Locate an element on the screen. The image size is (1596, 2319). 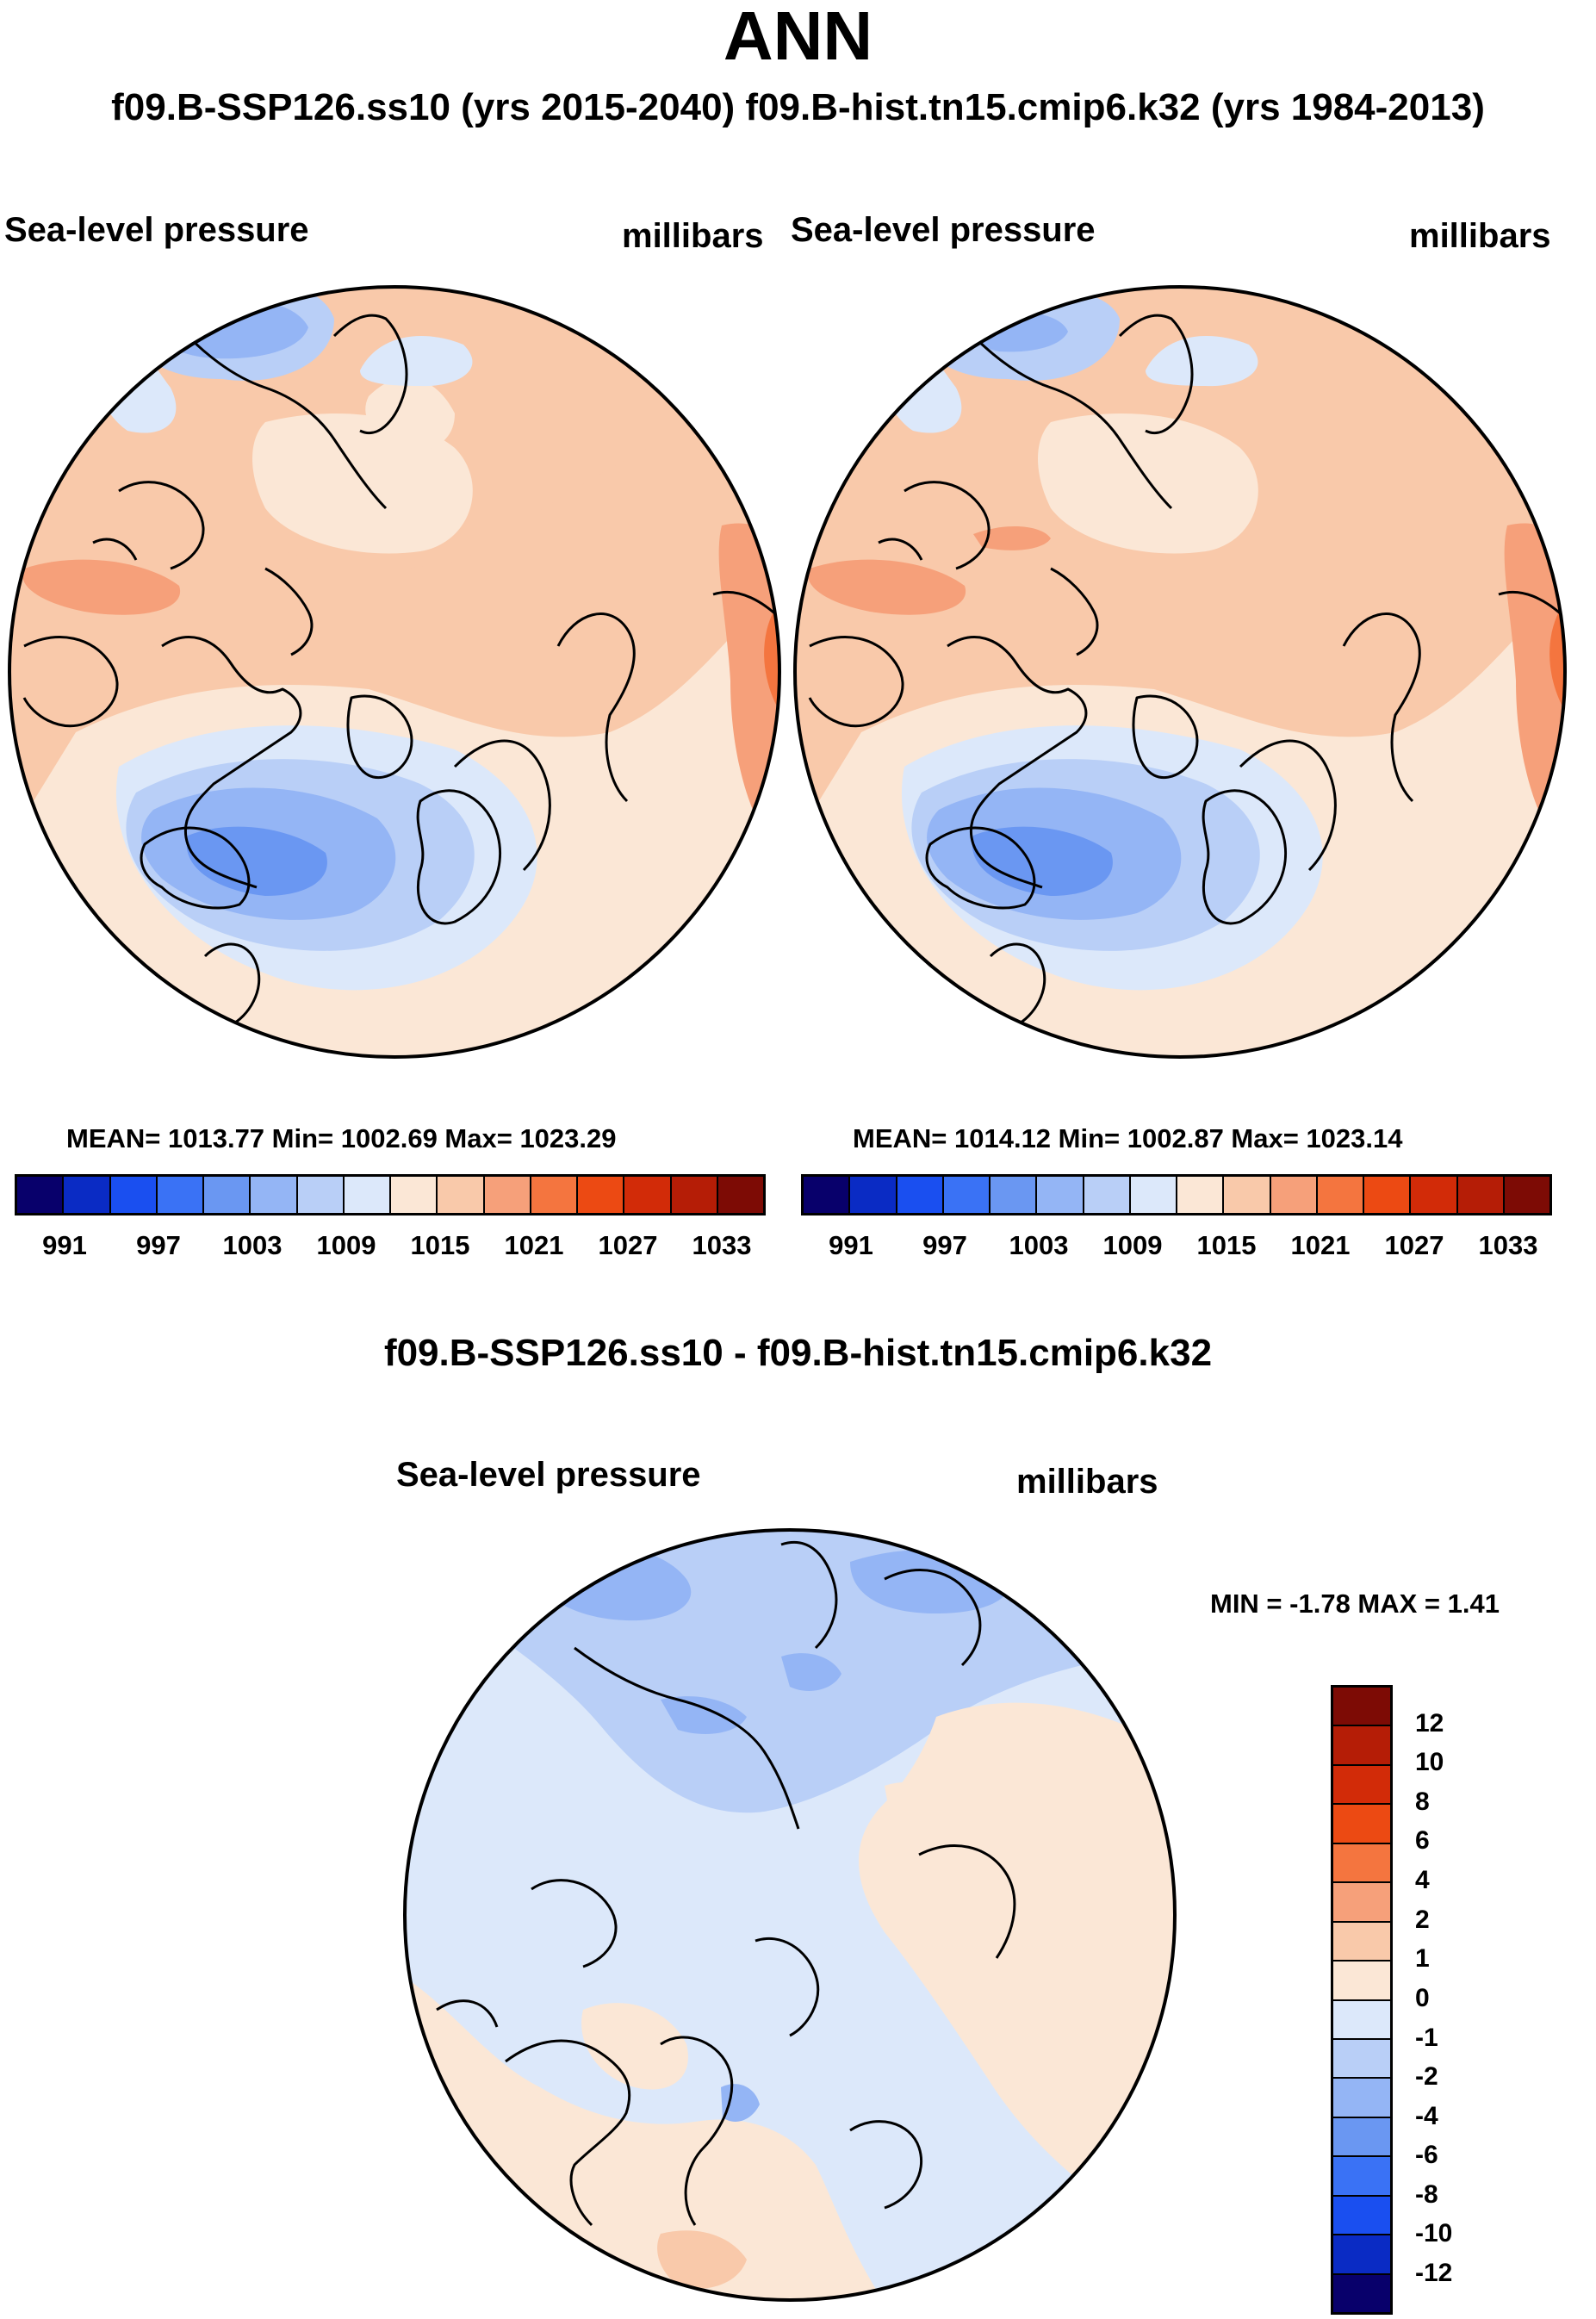
diff-colorbar-tick: 8 is located at coordinates (1422, 1802).